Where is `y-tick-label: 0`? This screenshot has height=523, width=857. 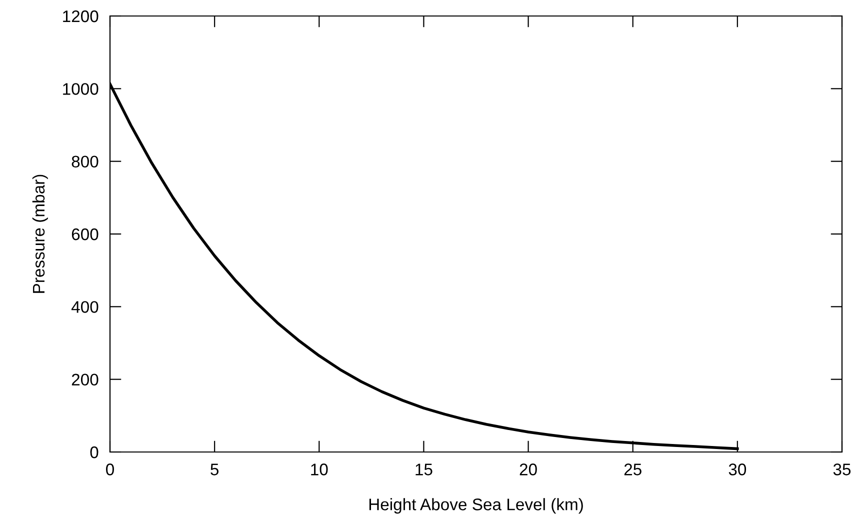
y-tick-label: 0 is located at coordinates (94, 452).